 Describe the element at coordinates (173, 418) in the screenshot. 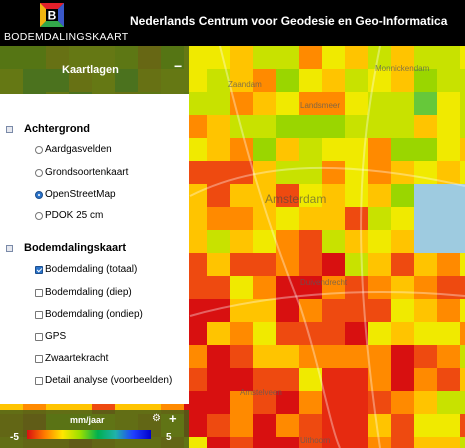

I see `plus-icon: +` at that location.